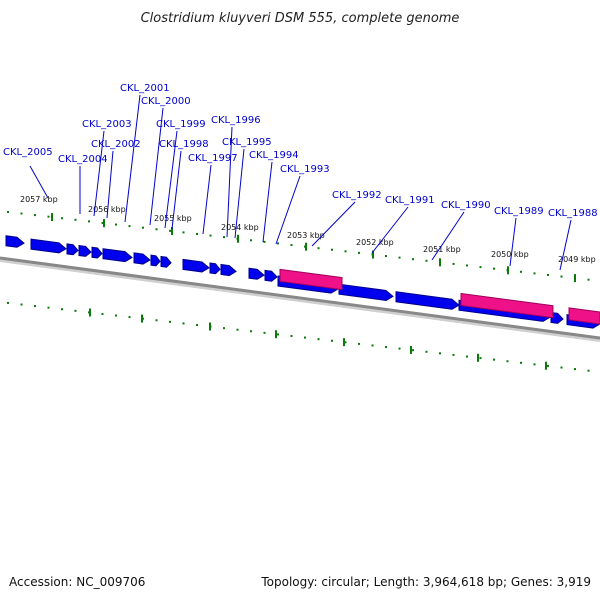  I want to click on gene-label-ckl-1993: CKL_1993, so click(305, 169).